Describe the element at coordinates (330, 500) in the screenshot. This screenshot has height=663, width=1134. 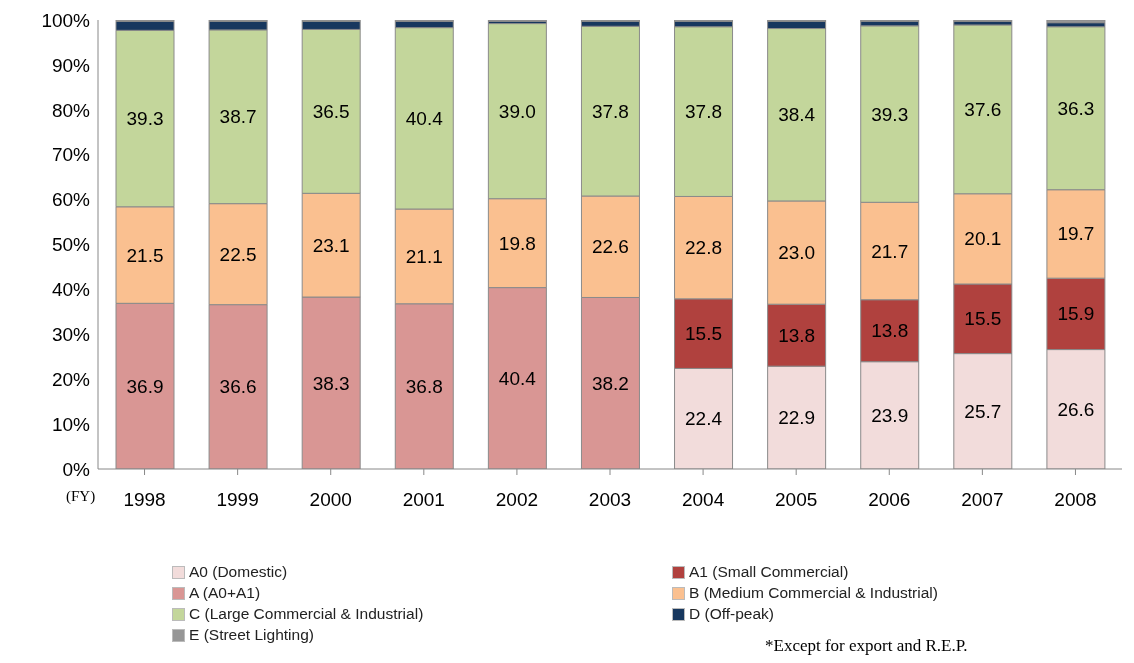
I see `x-tick-label: 2000` at that location.